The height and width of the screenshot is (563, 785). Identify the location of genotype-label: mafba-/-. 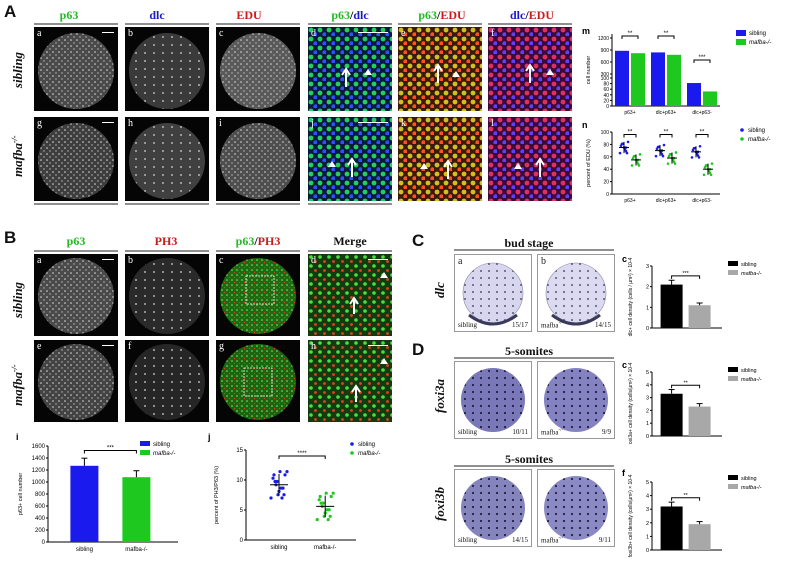
(552, 324).